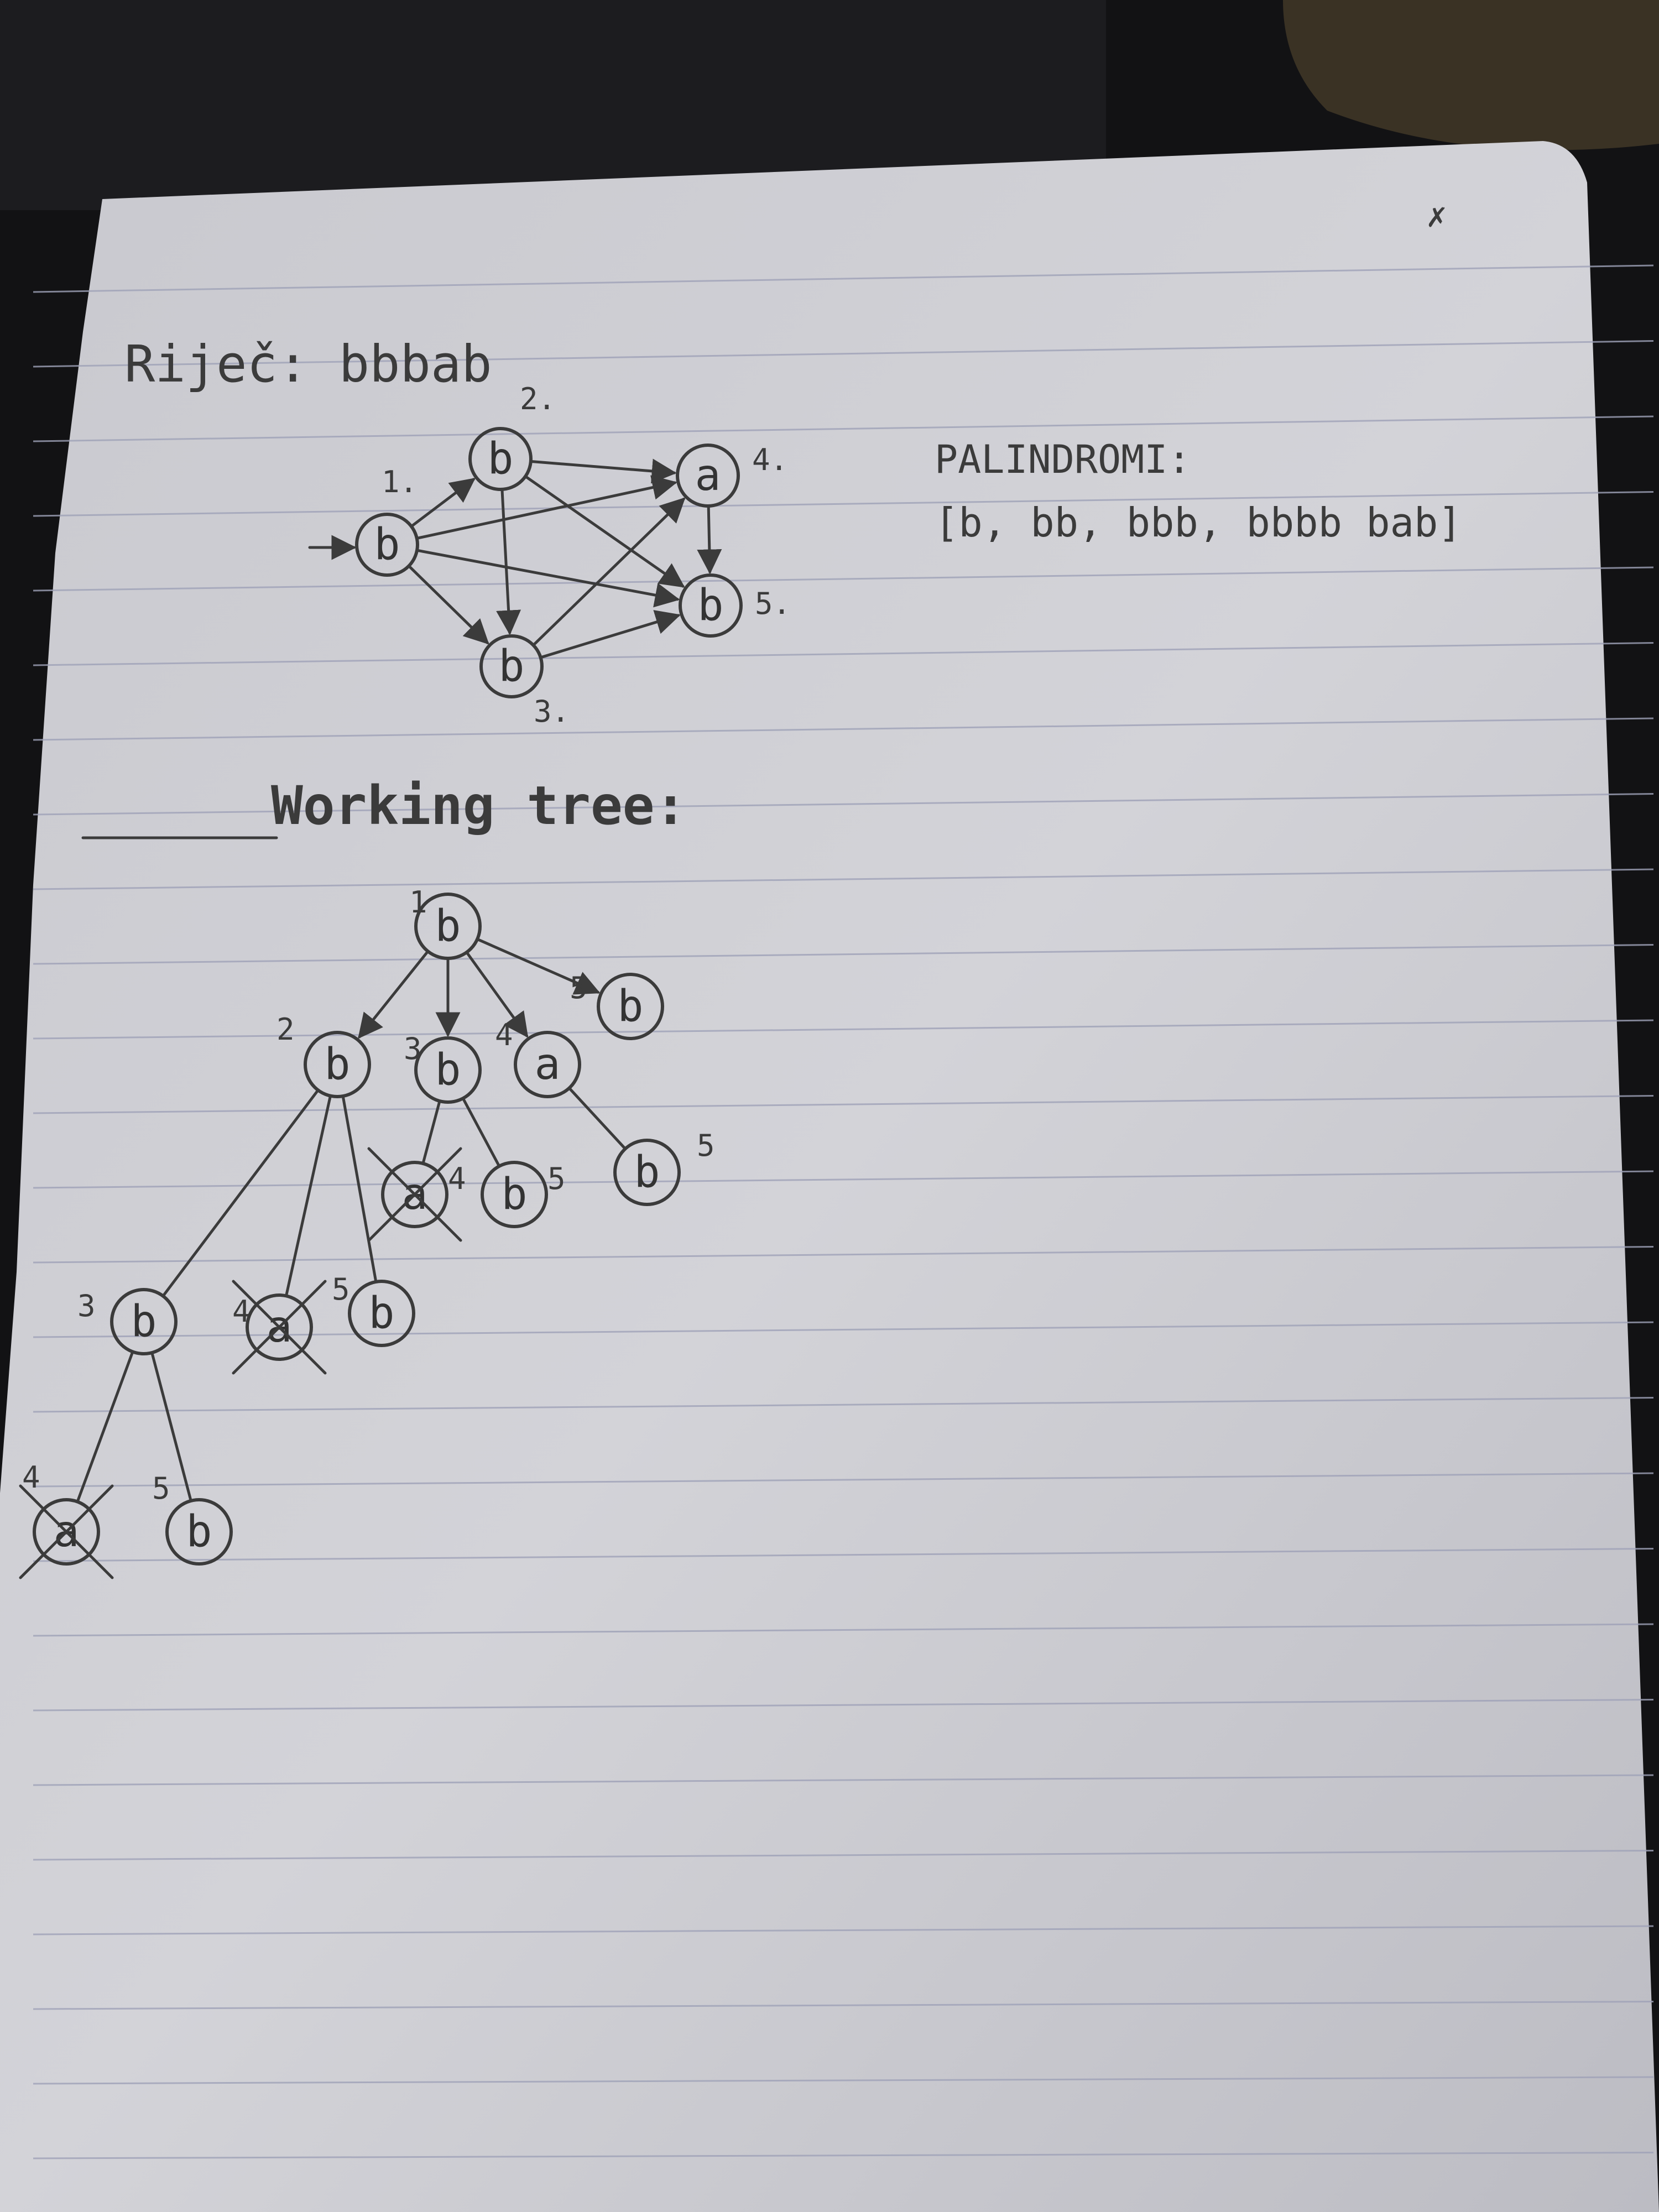  I want to click on tree-edge-r-n5, so click(539, 966).